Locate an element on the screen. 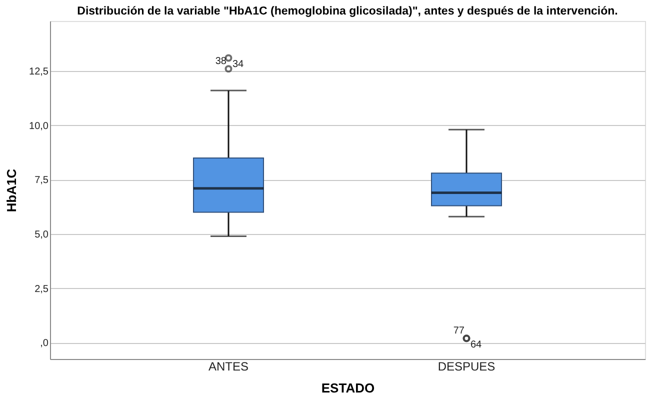 The width and height of the screenshot is (660, 412). x-tick-label: ANTES is located at coordinates (228, 367).